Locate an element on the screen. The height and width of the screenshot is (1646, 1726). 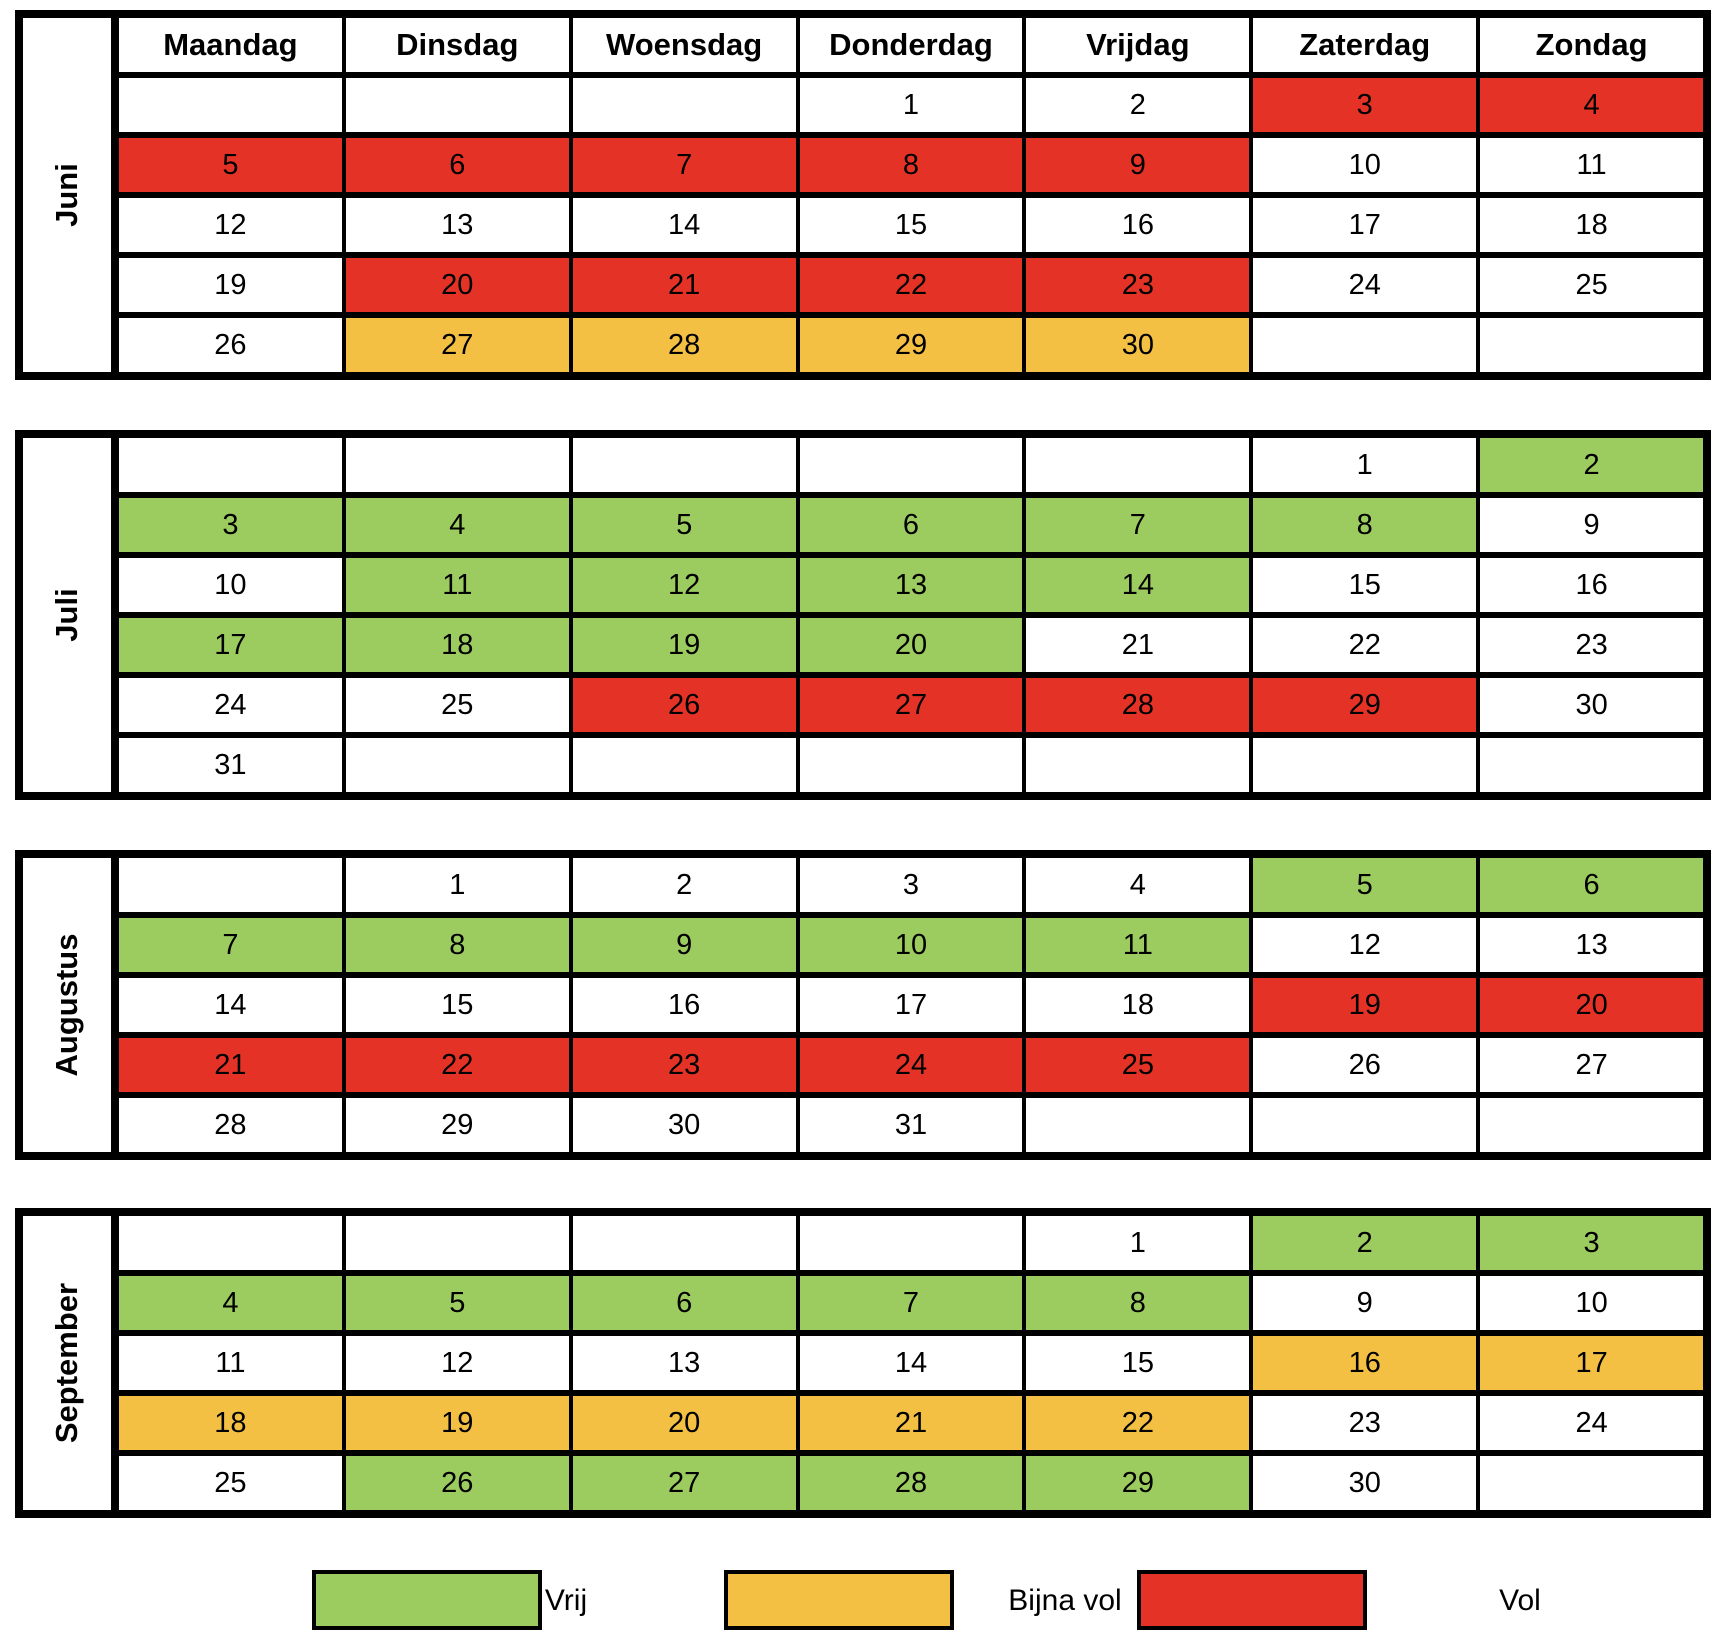
month-name: Juni is located at coordinates (66, 195).